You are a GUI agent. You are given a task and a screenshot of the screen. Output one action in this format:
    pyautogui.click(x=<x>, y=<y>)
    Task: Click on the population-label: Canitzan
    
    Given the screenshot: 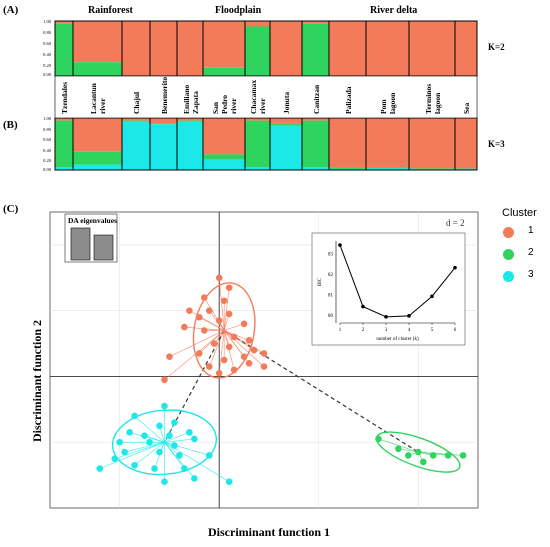 What is the action you would take?
    pyautogui.click(x=316, y=99)
    